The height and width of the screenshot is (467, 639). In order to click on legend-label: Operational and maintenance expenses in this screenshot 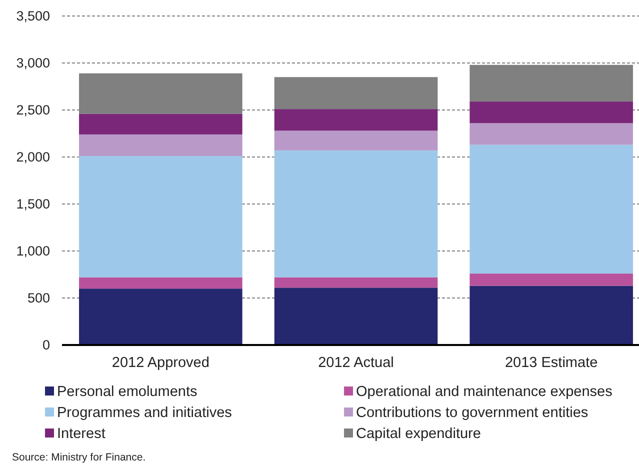, I will do `click(484, 392)`.